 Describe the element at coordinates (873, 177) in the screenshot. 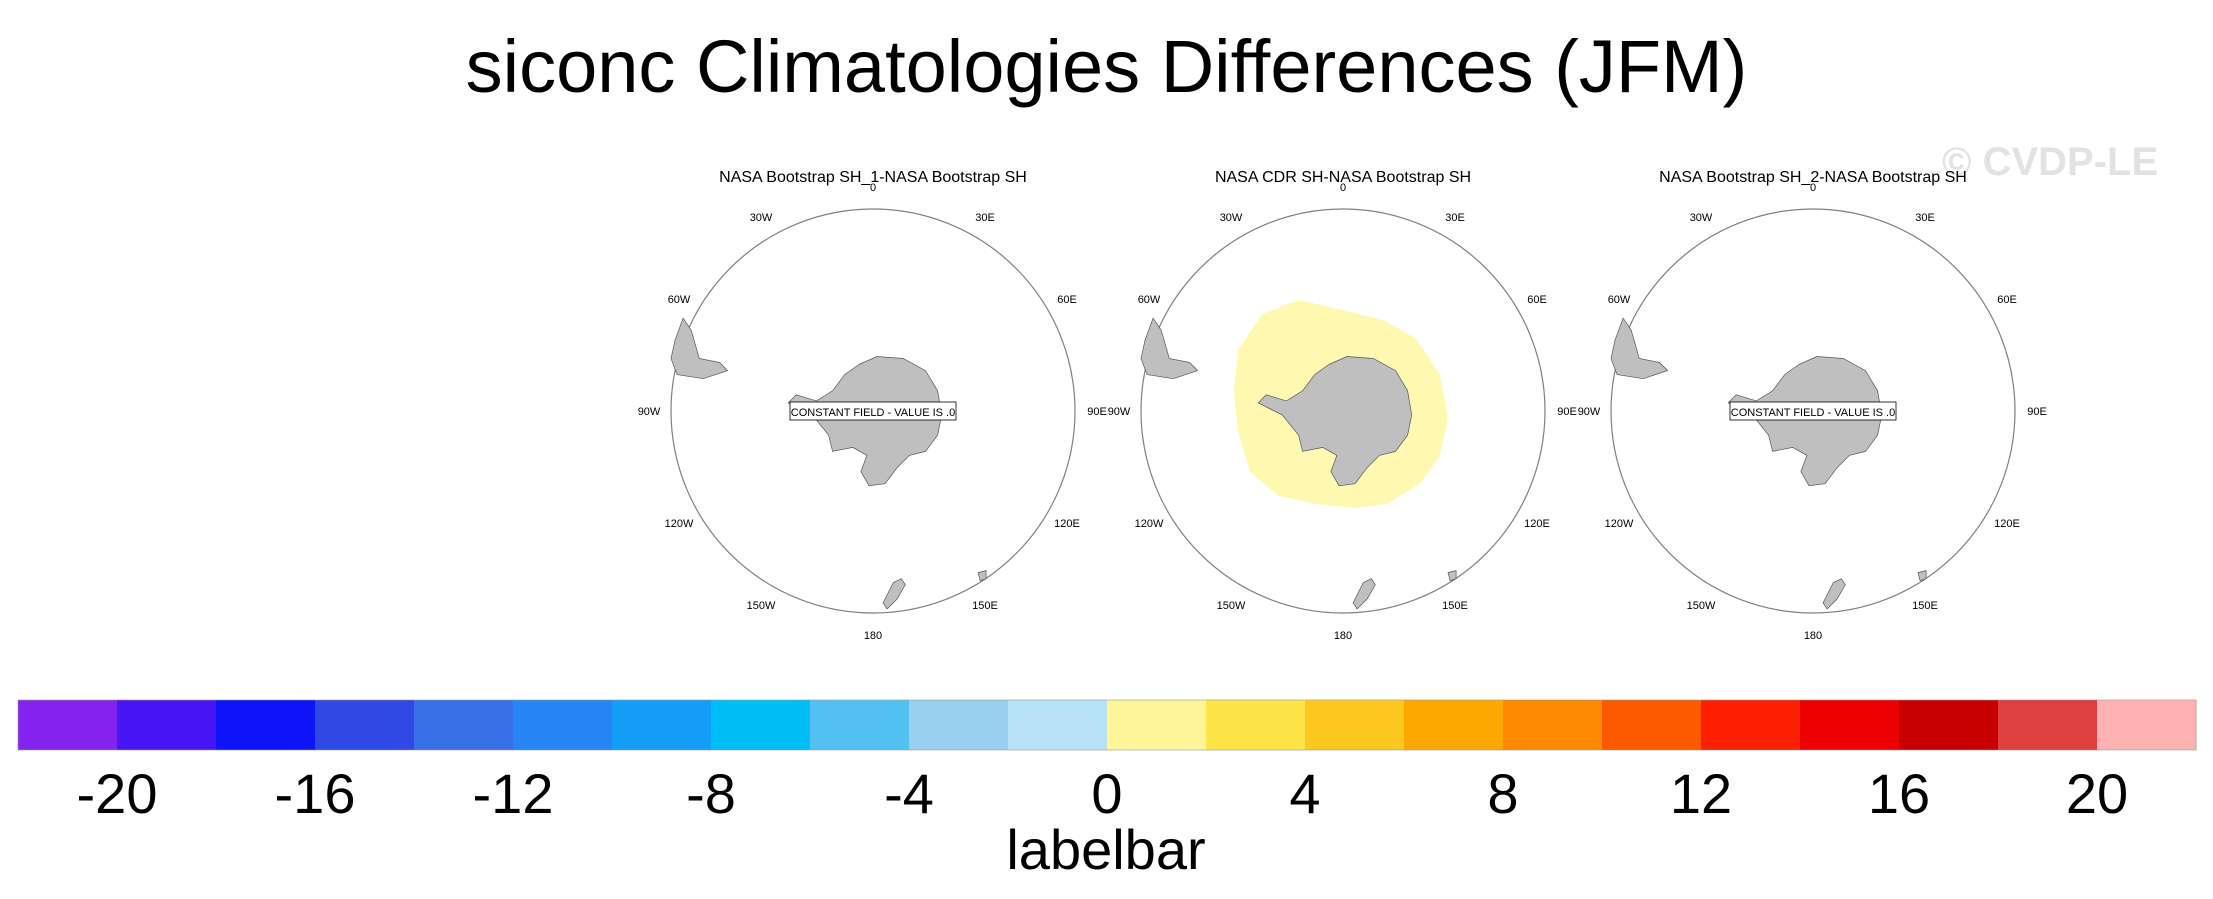

I see `panel-subtitle: NASA Bootstrap SH_1-NASA Bootstrap SH` at that location.